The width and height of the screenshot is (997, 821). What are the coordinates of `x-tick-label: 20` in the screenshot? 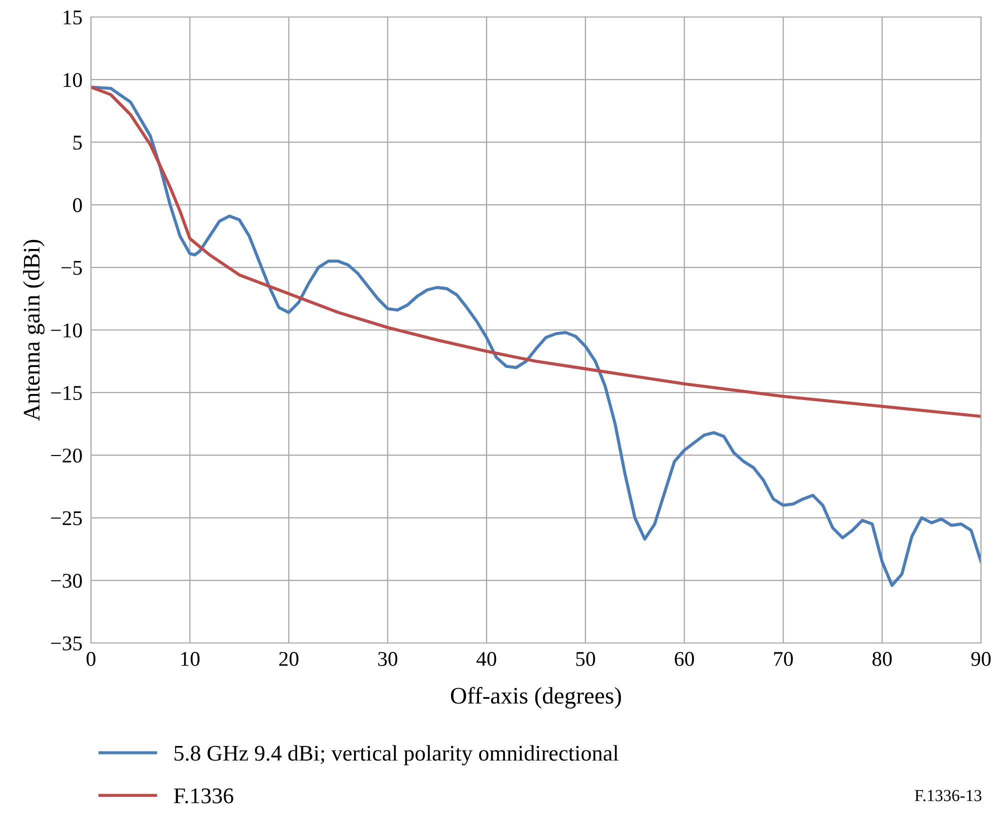 It's located at (288, 659).